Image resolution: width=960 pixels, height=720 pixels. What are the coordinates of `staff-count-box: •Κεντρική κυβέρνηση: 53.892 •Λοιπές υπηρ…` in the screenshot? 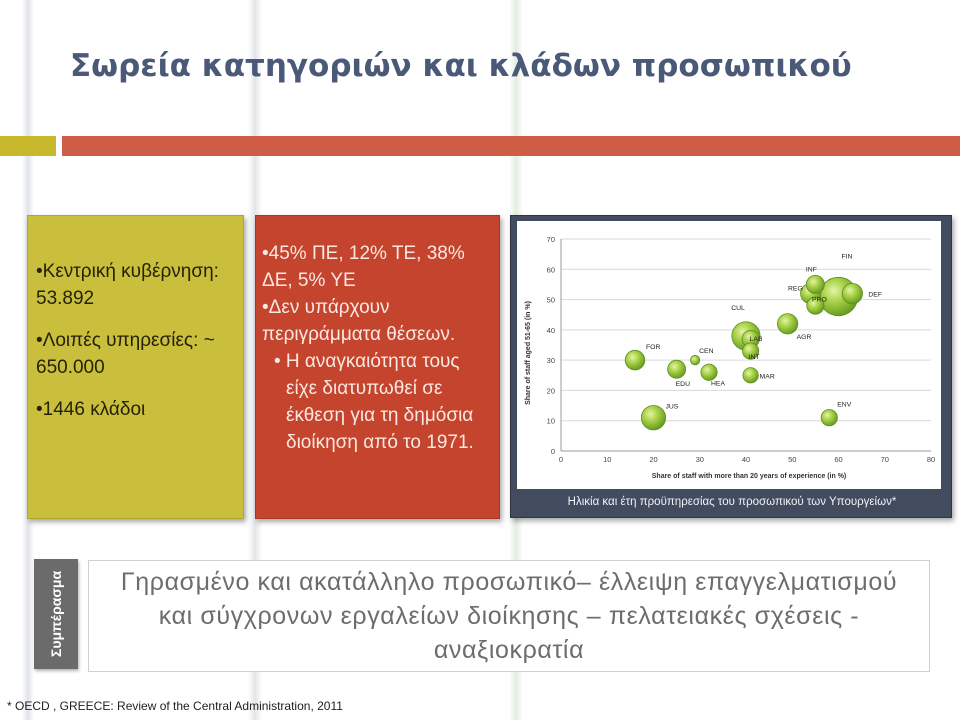 It's located at (135, 367).